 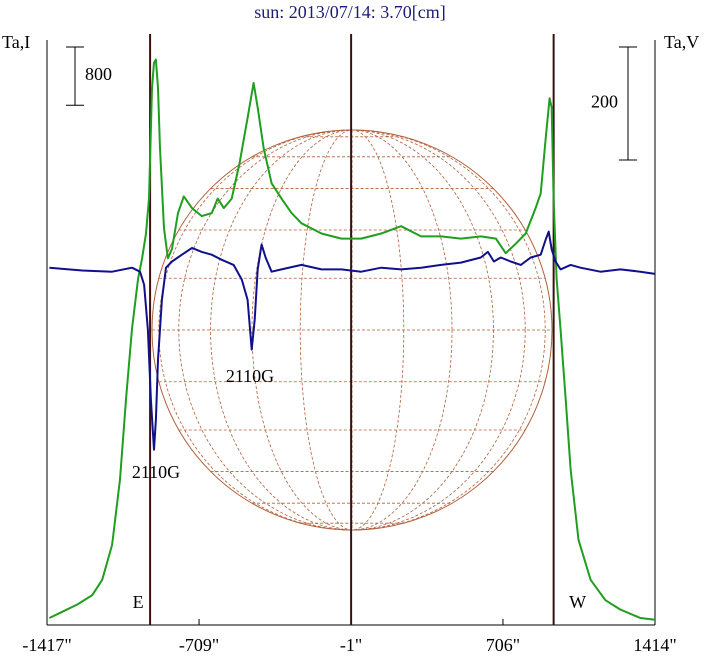 What do you see at coordinates (98, 74) in the screenshot?
I see `scale-bar-label: 800` at bounding box center [98, 74].